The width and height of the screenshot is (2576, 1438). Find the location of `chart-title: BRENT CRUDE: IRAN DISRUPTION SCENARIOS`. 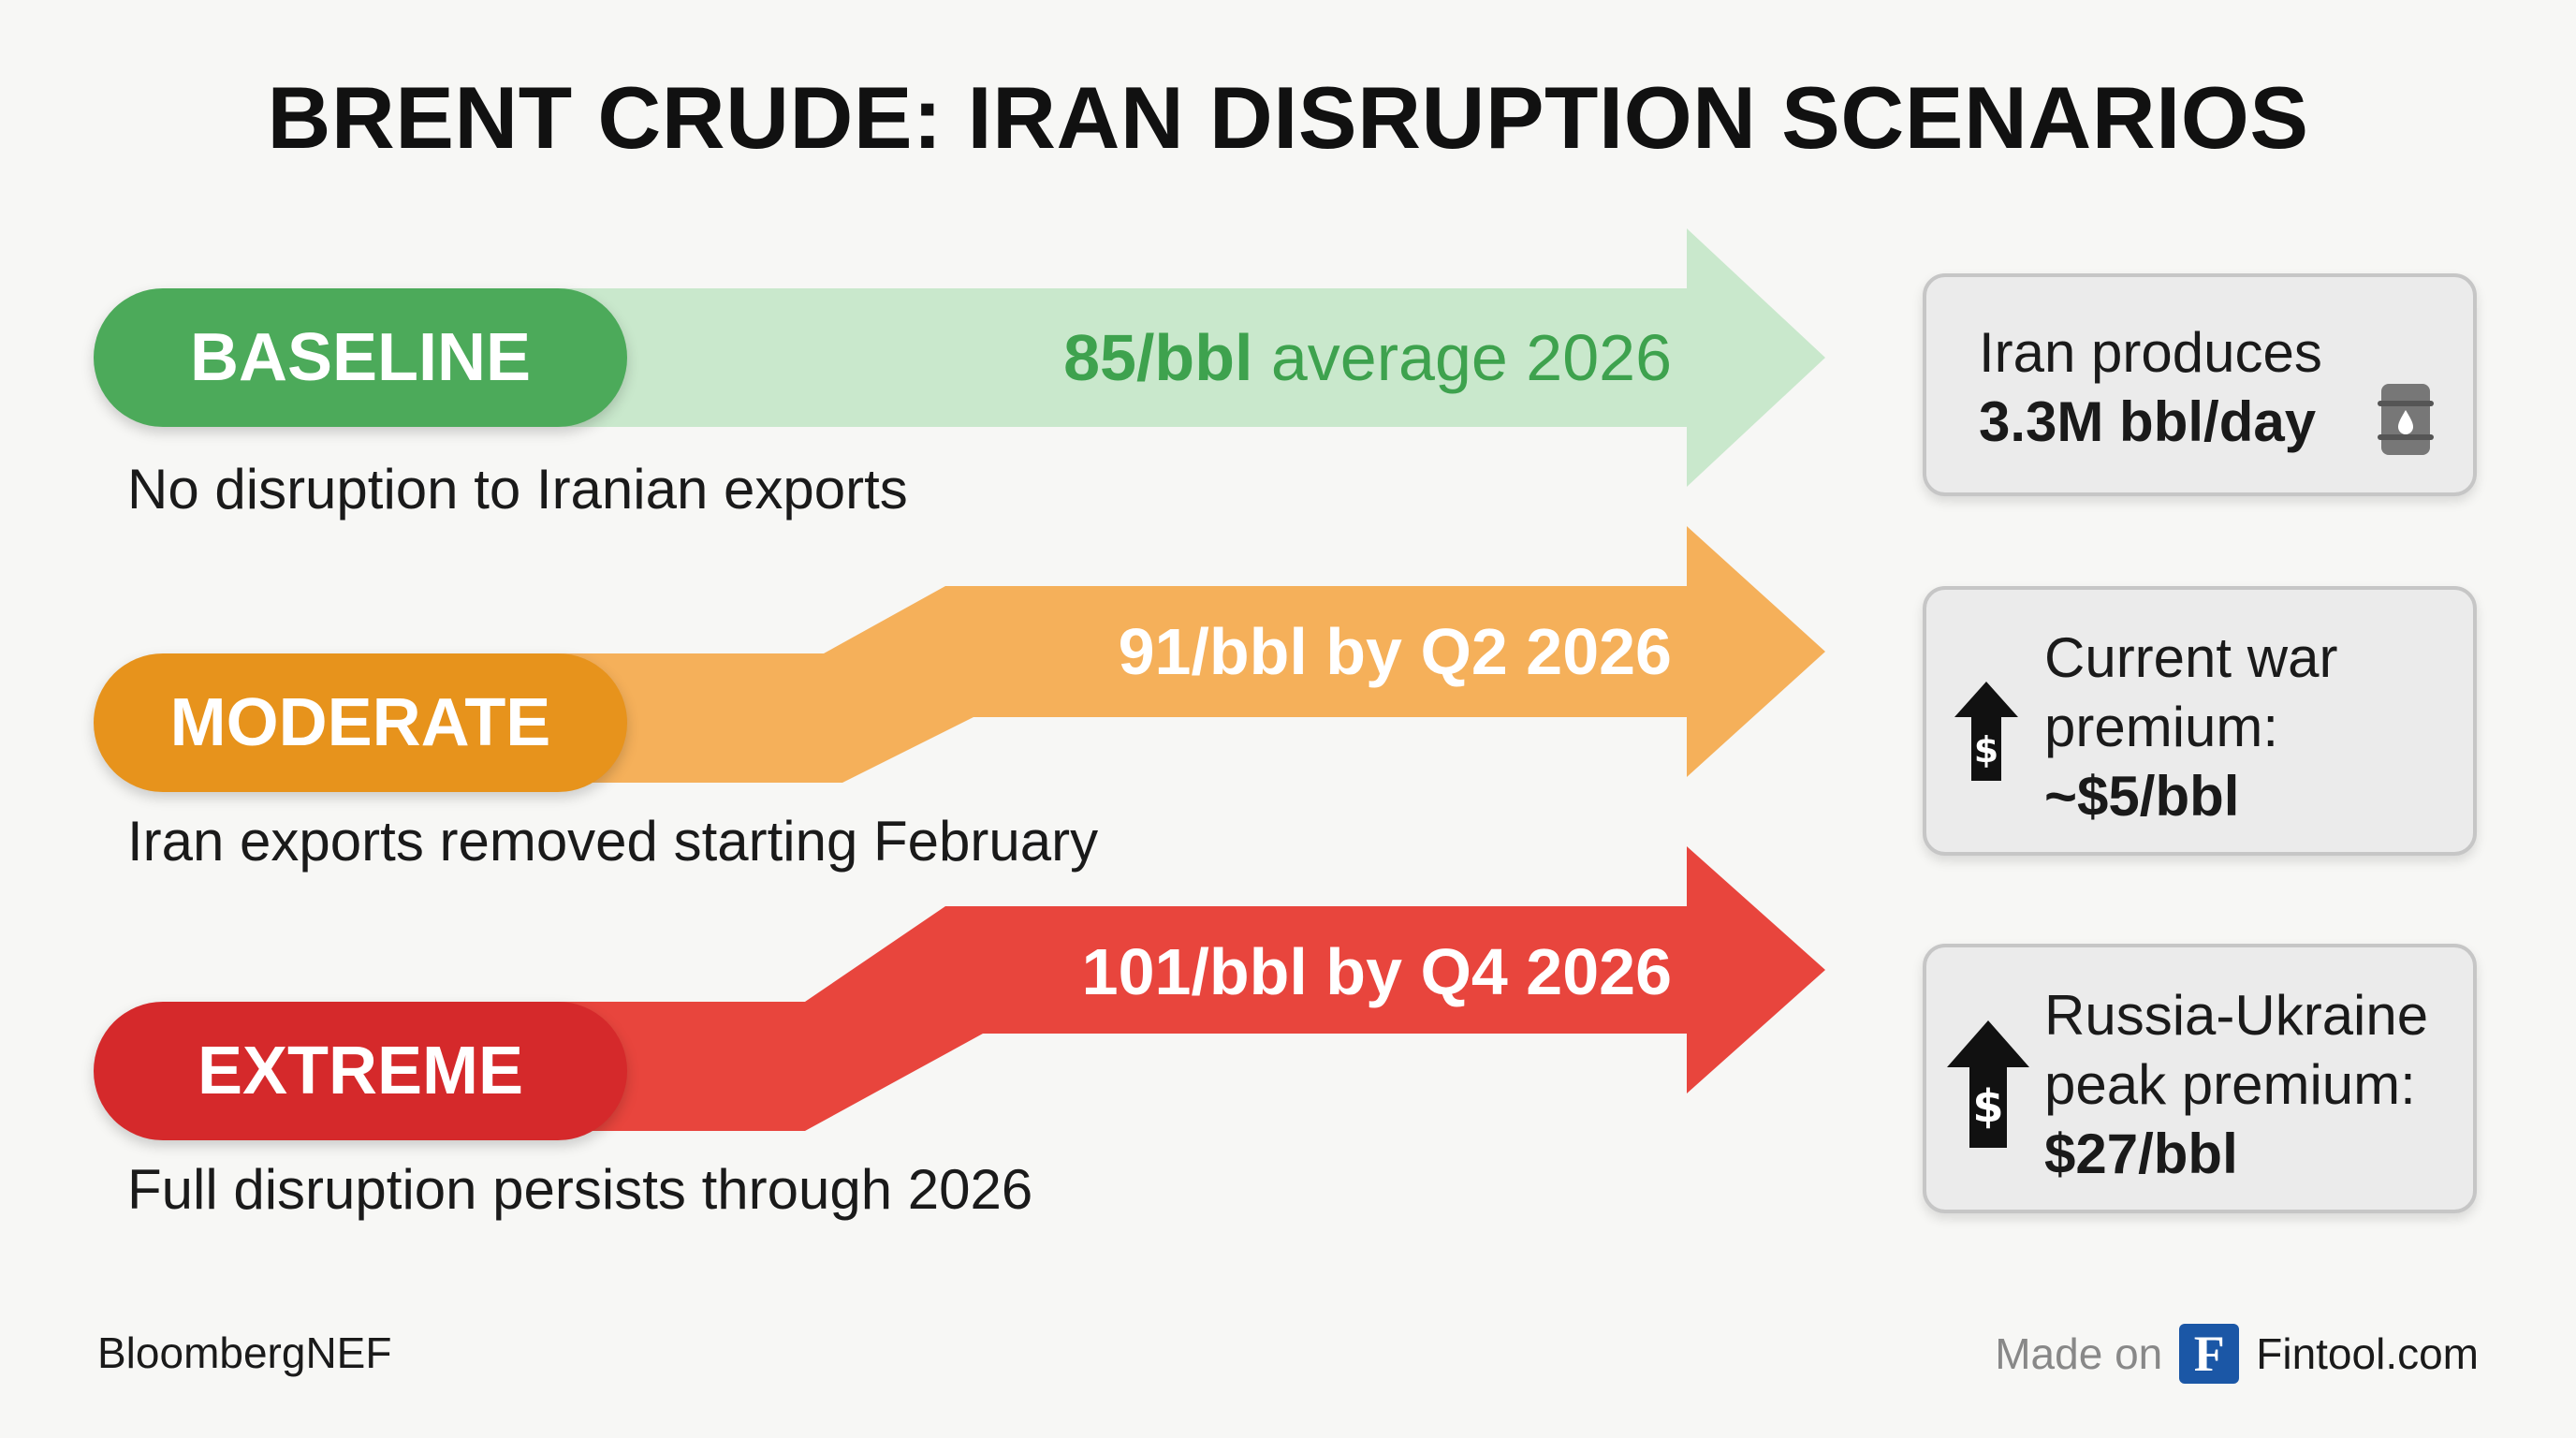

chart-title: BRENT CRUDE: IRAN DISRUPTION SCENARIOS is located at coordinates (1288, 117).